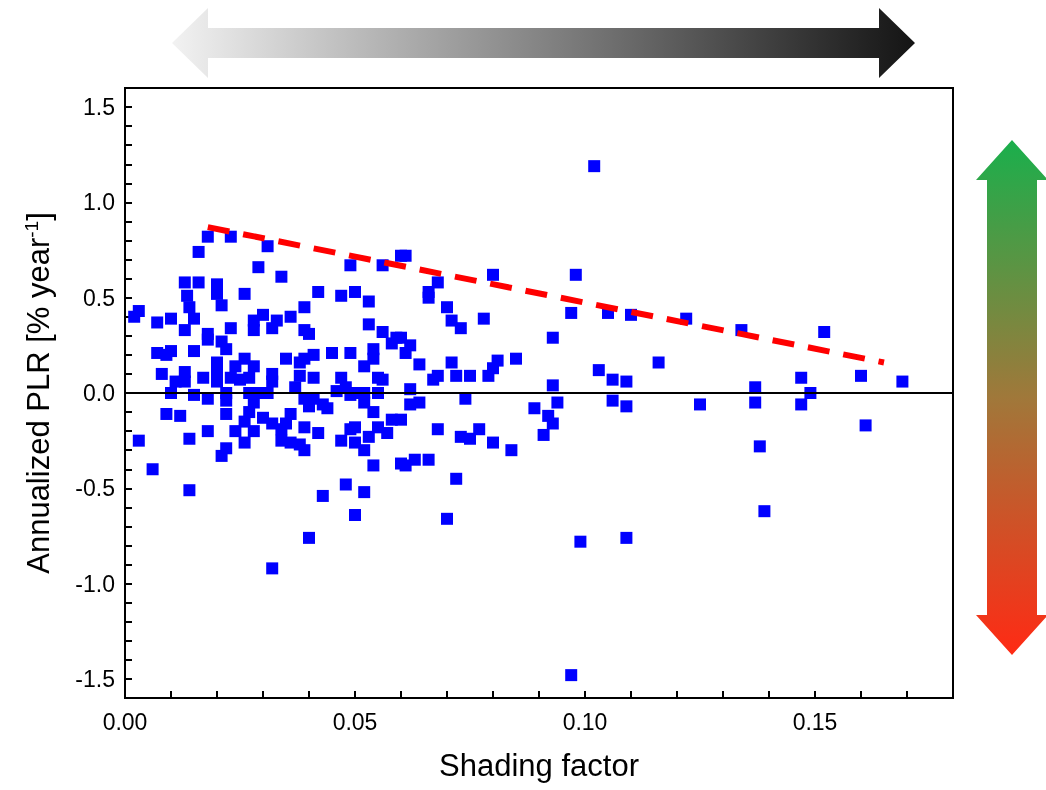 This screenshot has height=790, width=1046. I want to click on x-tick-label: 0.05, so click(355, 721).